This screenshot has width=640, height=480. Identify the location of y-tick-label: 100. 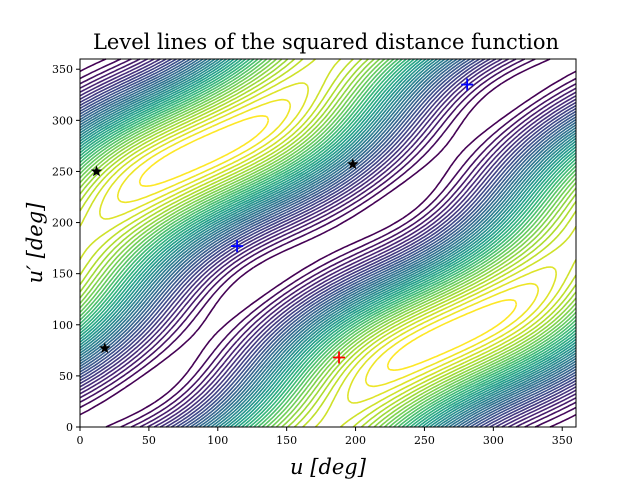
(62, 325).